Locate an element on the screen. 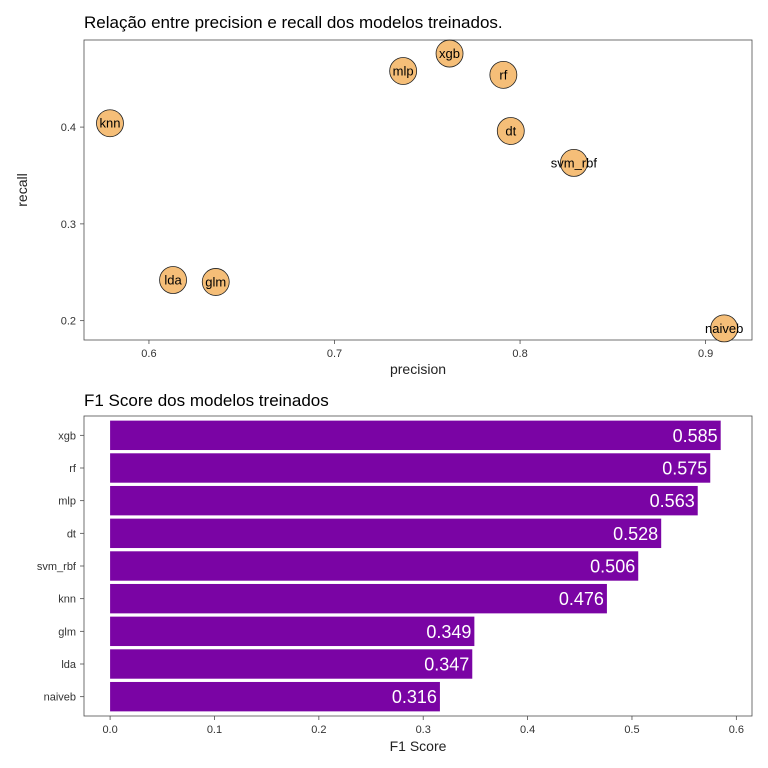  scatter-point-dt: dt is located at coordinates (510, 131).